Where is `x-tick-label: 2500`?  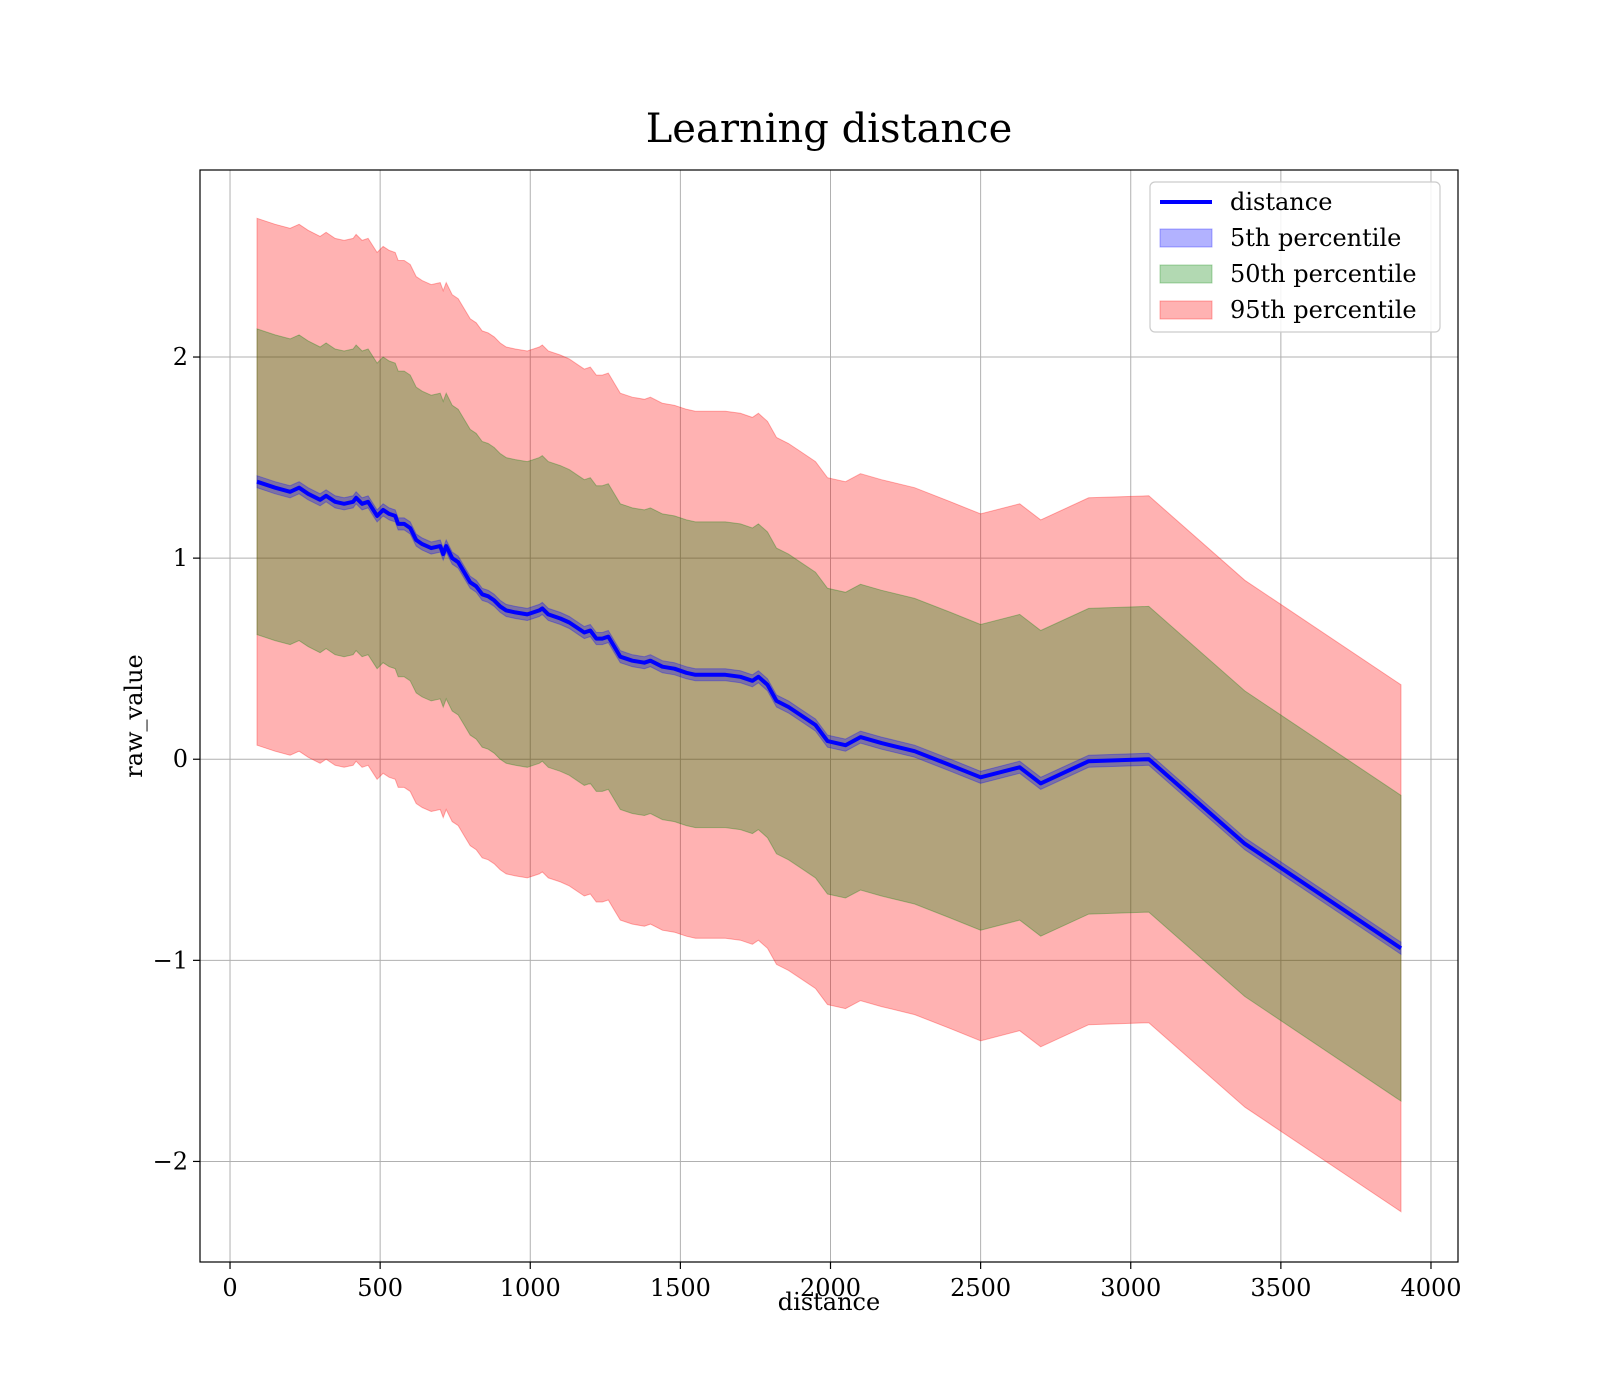 x-tick-label: 2500 is located at coordinates (980, 1288).